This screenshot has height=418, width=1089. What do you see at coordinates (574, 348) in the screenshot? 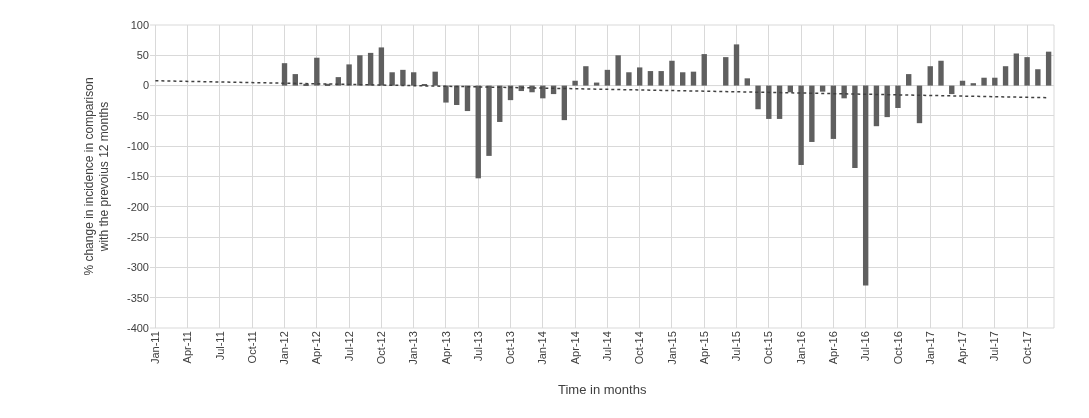
I see `x-tick-label: Apr-14` at bounding box center [574, 348].